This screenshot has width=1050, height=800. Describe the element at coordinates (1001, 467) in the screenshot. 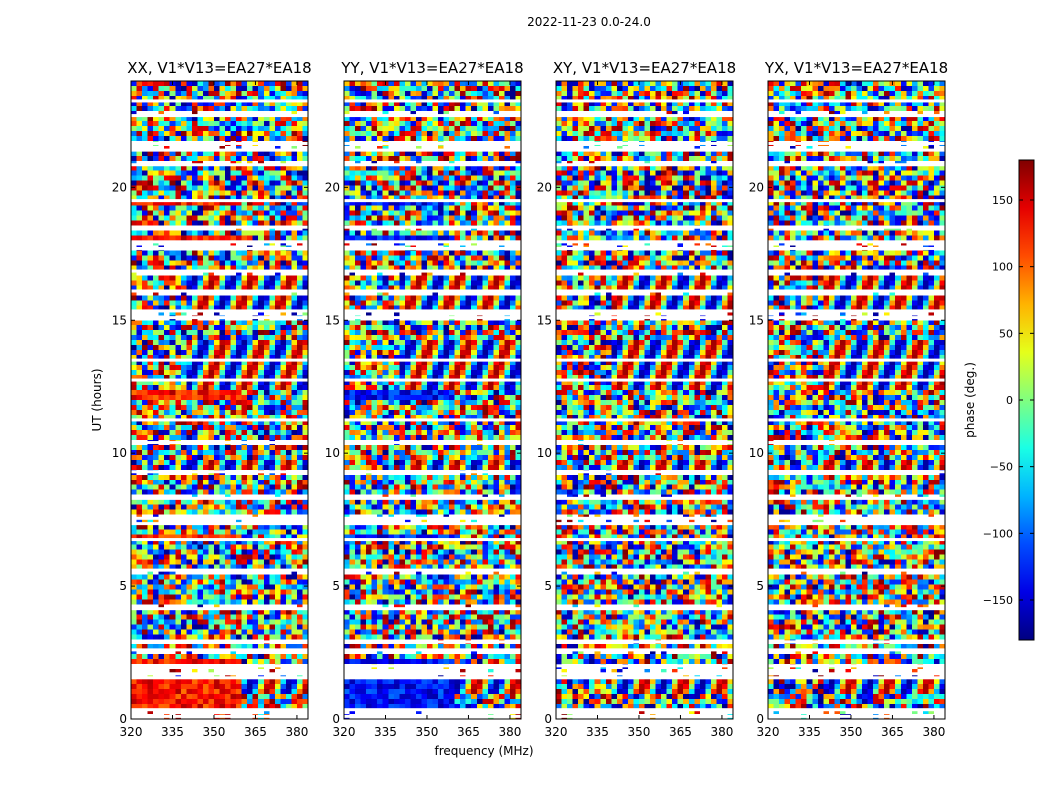

I see `colorbar-tick-label: −50` at that location.